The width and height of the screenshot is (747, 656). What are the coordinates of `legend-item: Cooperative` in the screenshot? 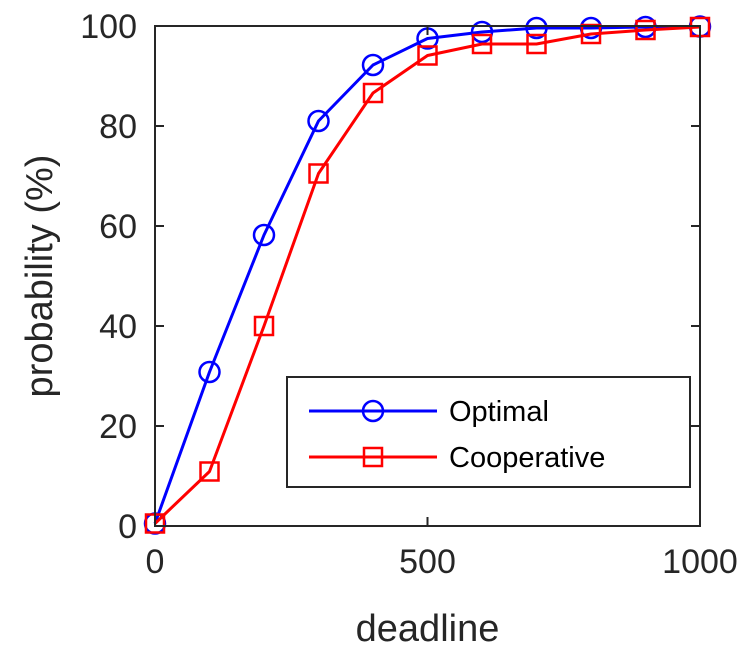 It's located at (457, 458).